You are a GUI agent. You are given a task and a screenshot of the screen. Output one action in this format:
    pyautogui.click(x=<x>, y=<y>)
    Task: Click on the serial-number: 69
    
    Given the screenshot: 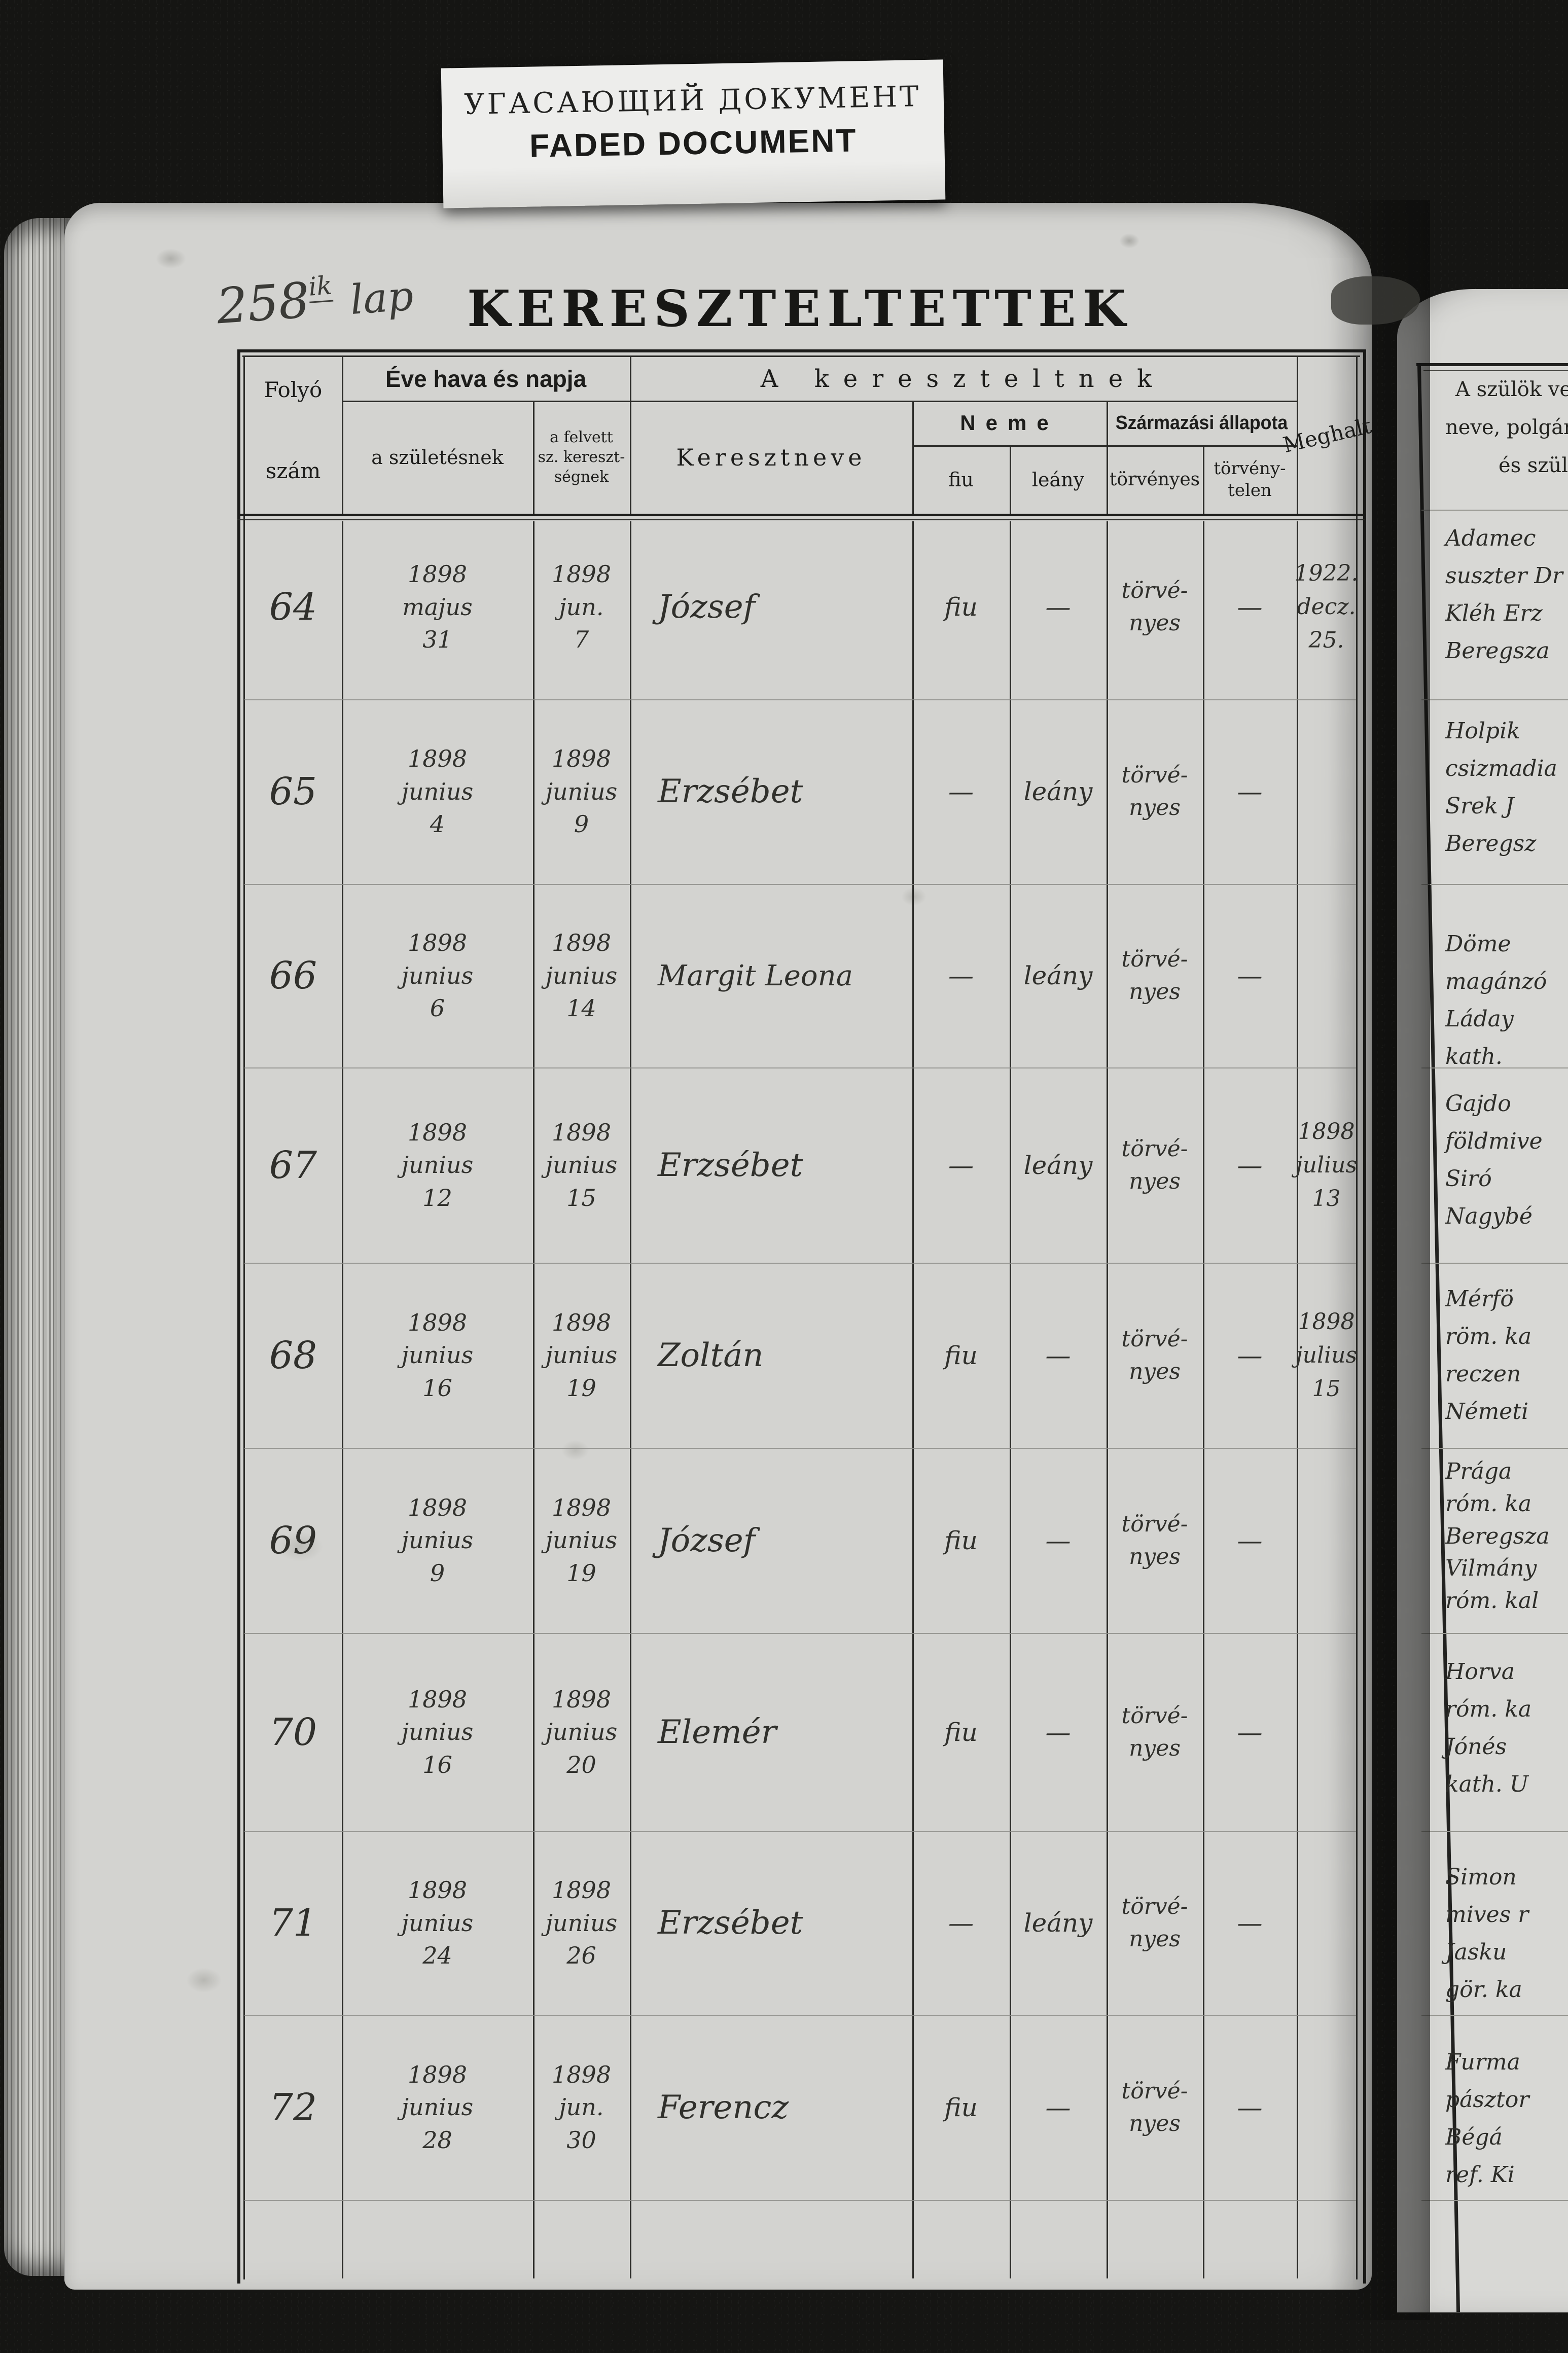 What is the action you would take?
    pyautogui.click(x=293, y=1540)
    